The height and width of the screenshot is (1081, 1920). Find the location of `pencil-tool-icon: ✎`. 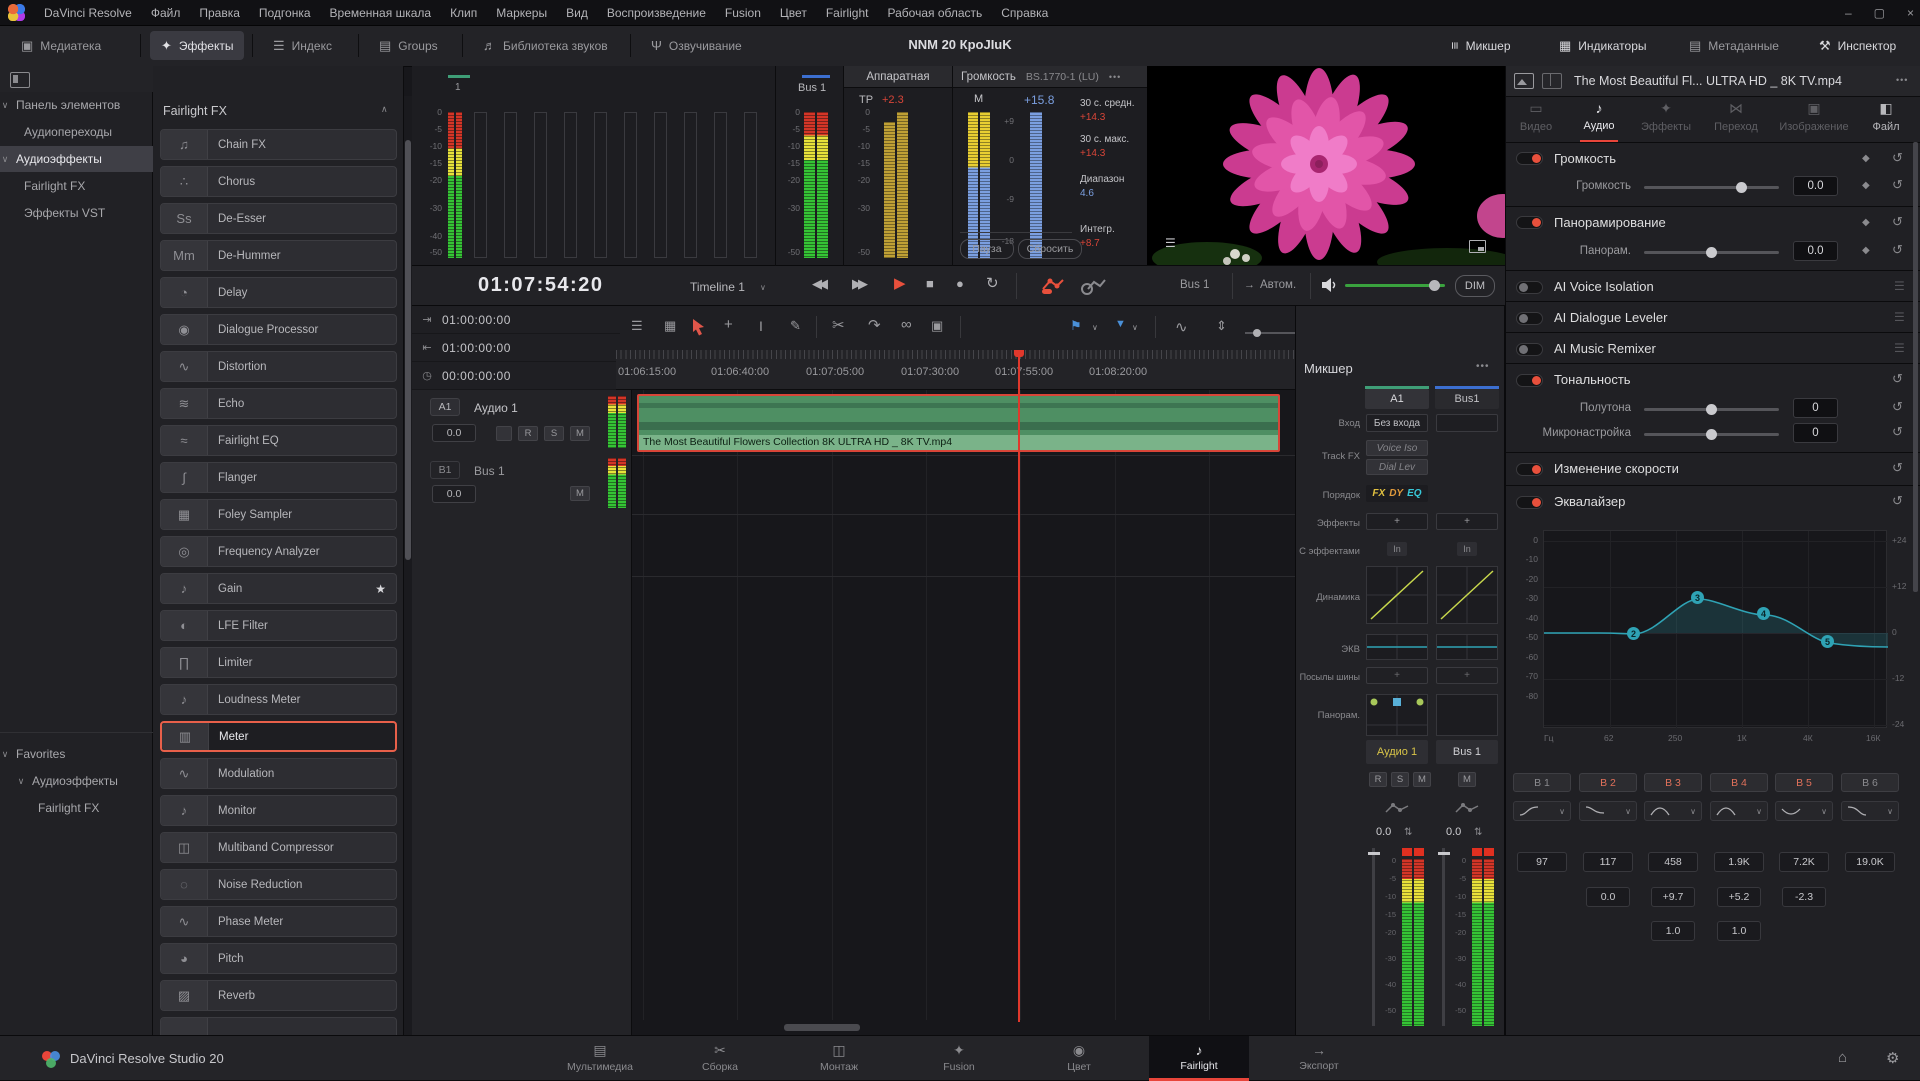

pencil-tool-icon: ✎ is located at coordinates (795, 325).